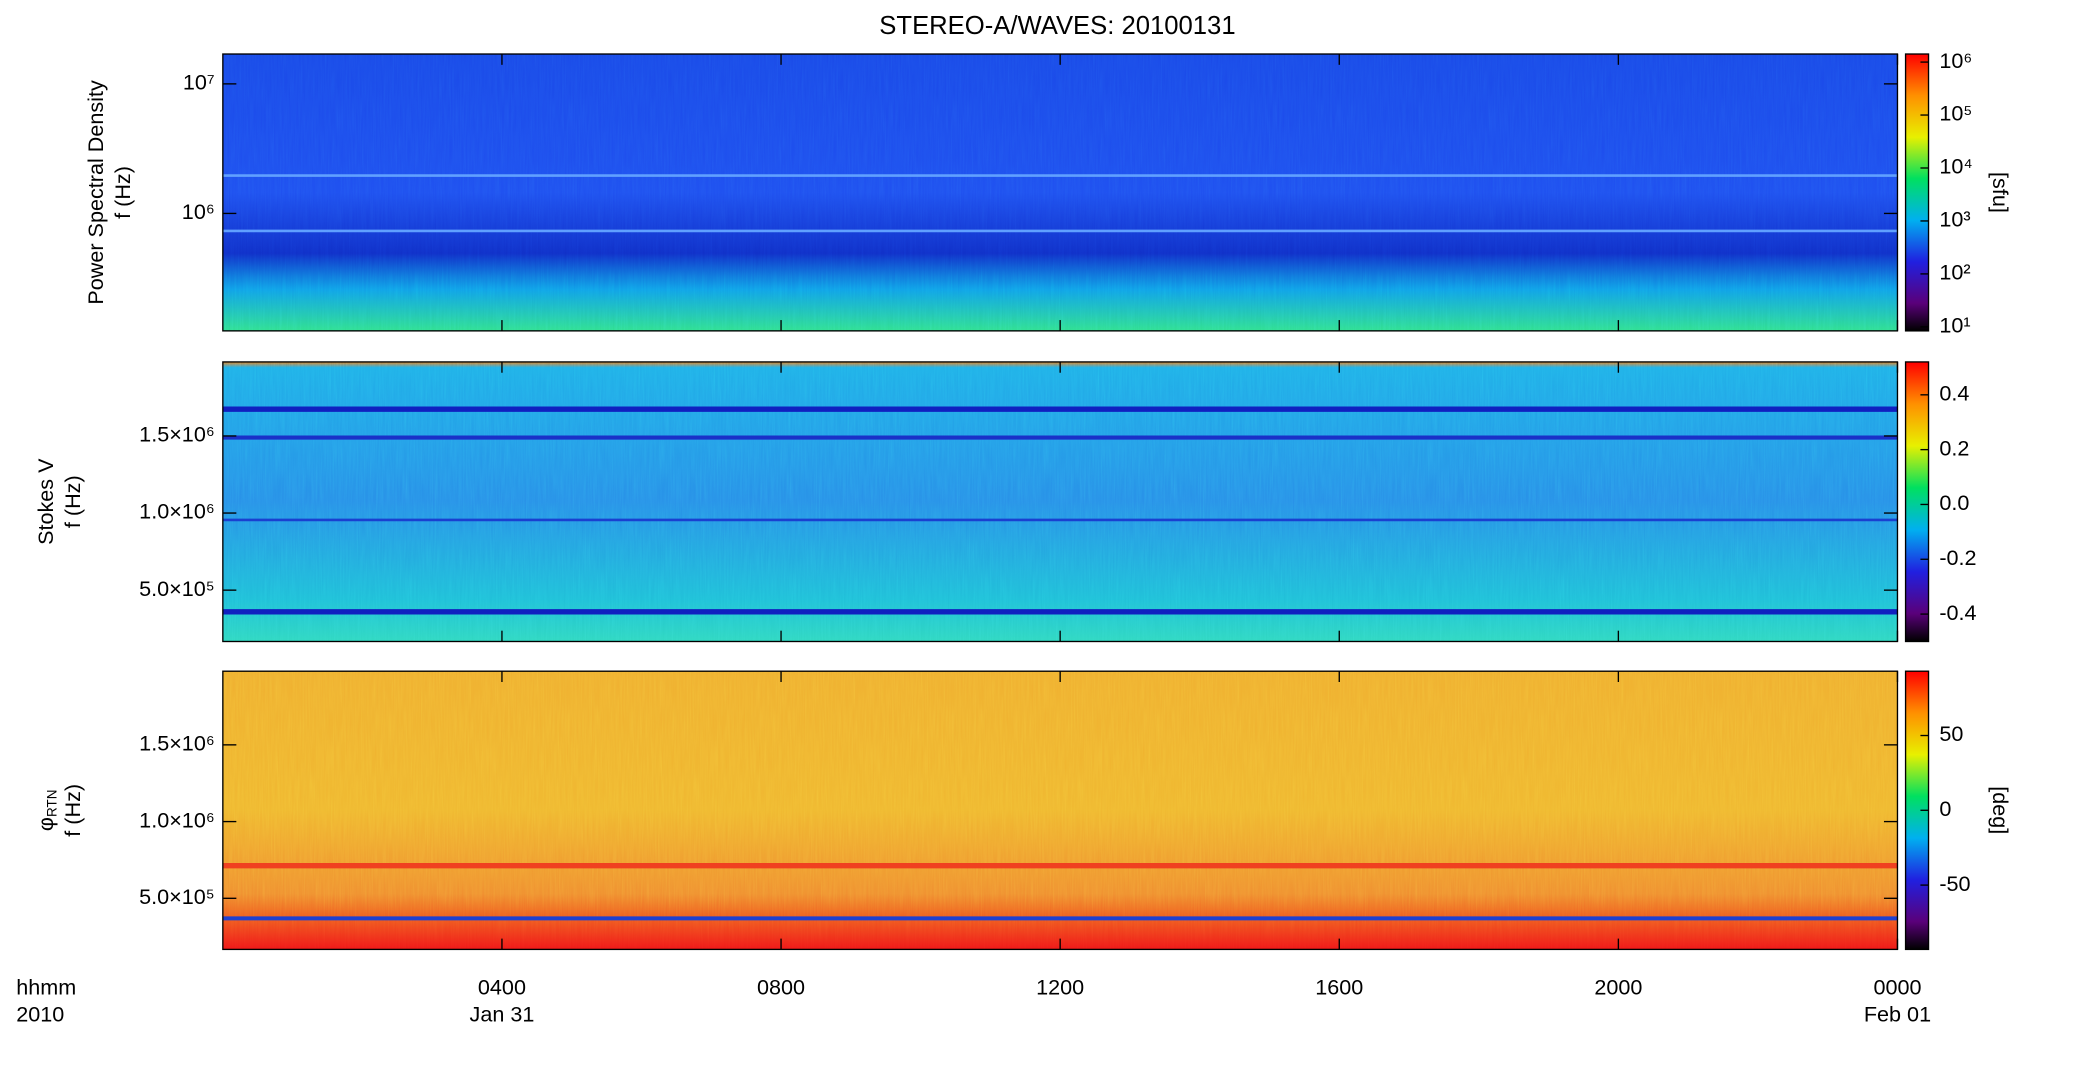  What do you see at coordinates (1897, 1013) in the screenshot?
I see `x-date-label: Feb 01` at bounding box center [1897, 1013].